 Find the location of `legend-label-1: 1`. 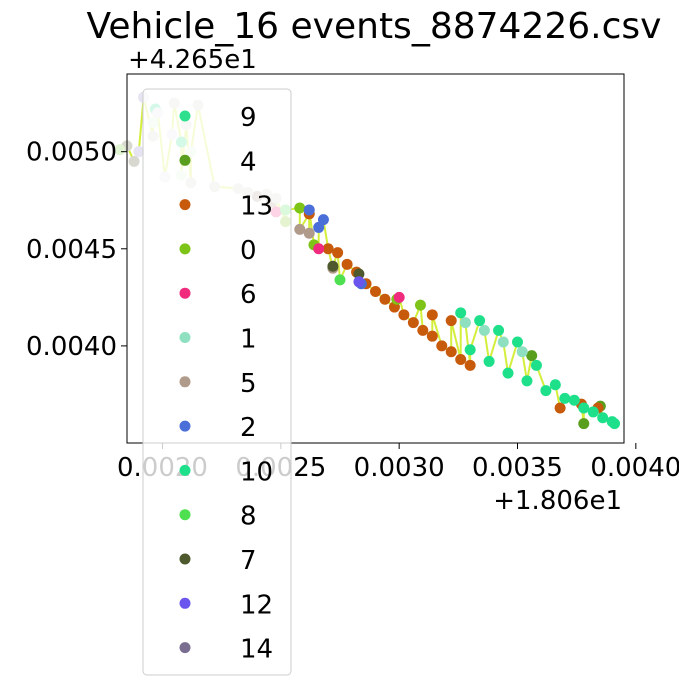

legend-label-1: 1 is located at coordinates (248, 340).